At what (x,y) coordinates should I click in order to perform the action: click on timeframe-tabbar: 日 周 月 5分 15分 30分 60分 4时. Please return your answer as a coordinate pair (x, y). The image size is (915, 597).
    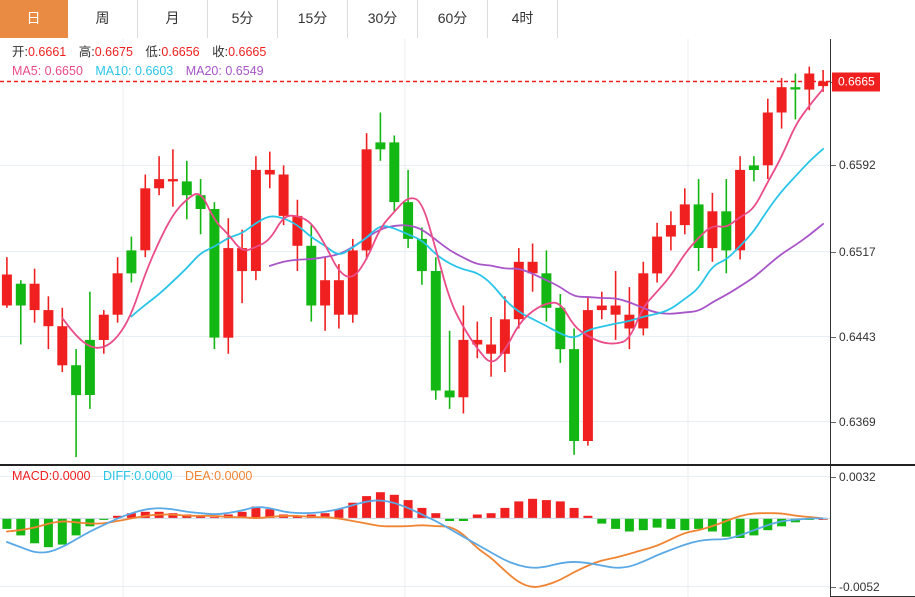
    Looking at the image, I should click on (457, 19).